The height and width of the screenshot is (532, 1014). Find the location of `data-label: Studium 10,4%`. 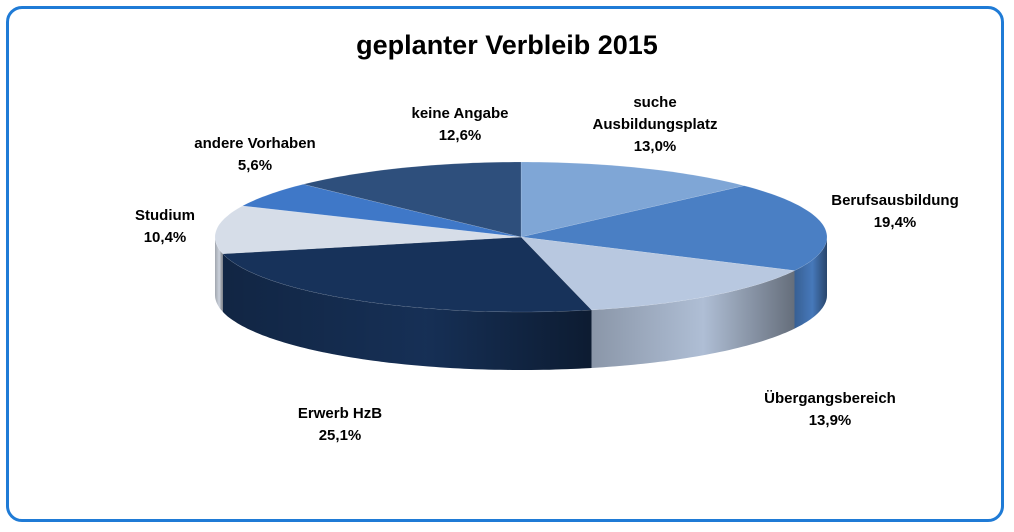

data-label: Studium 10,4% is located at coordinates (165, 227).